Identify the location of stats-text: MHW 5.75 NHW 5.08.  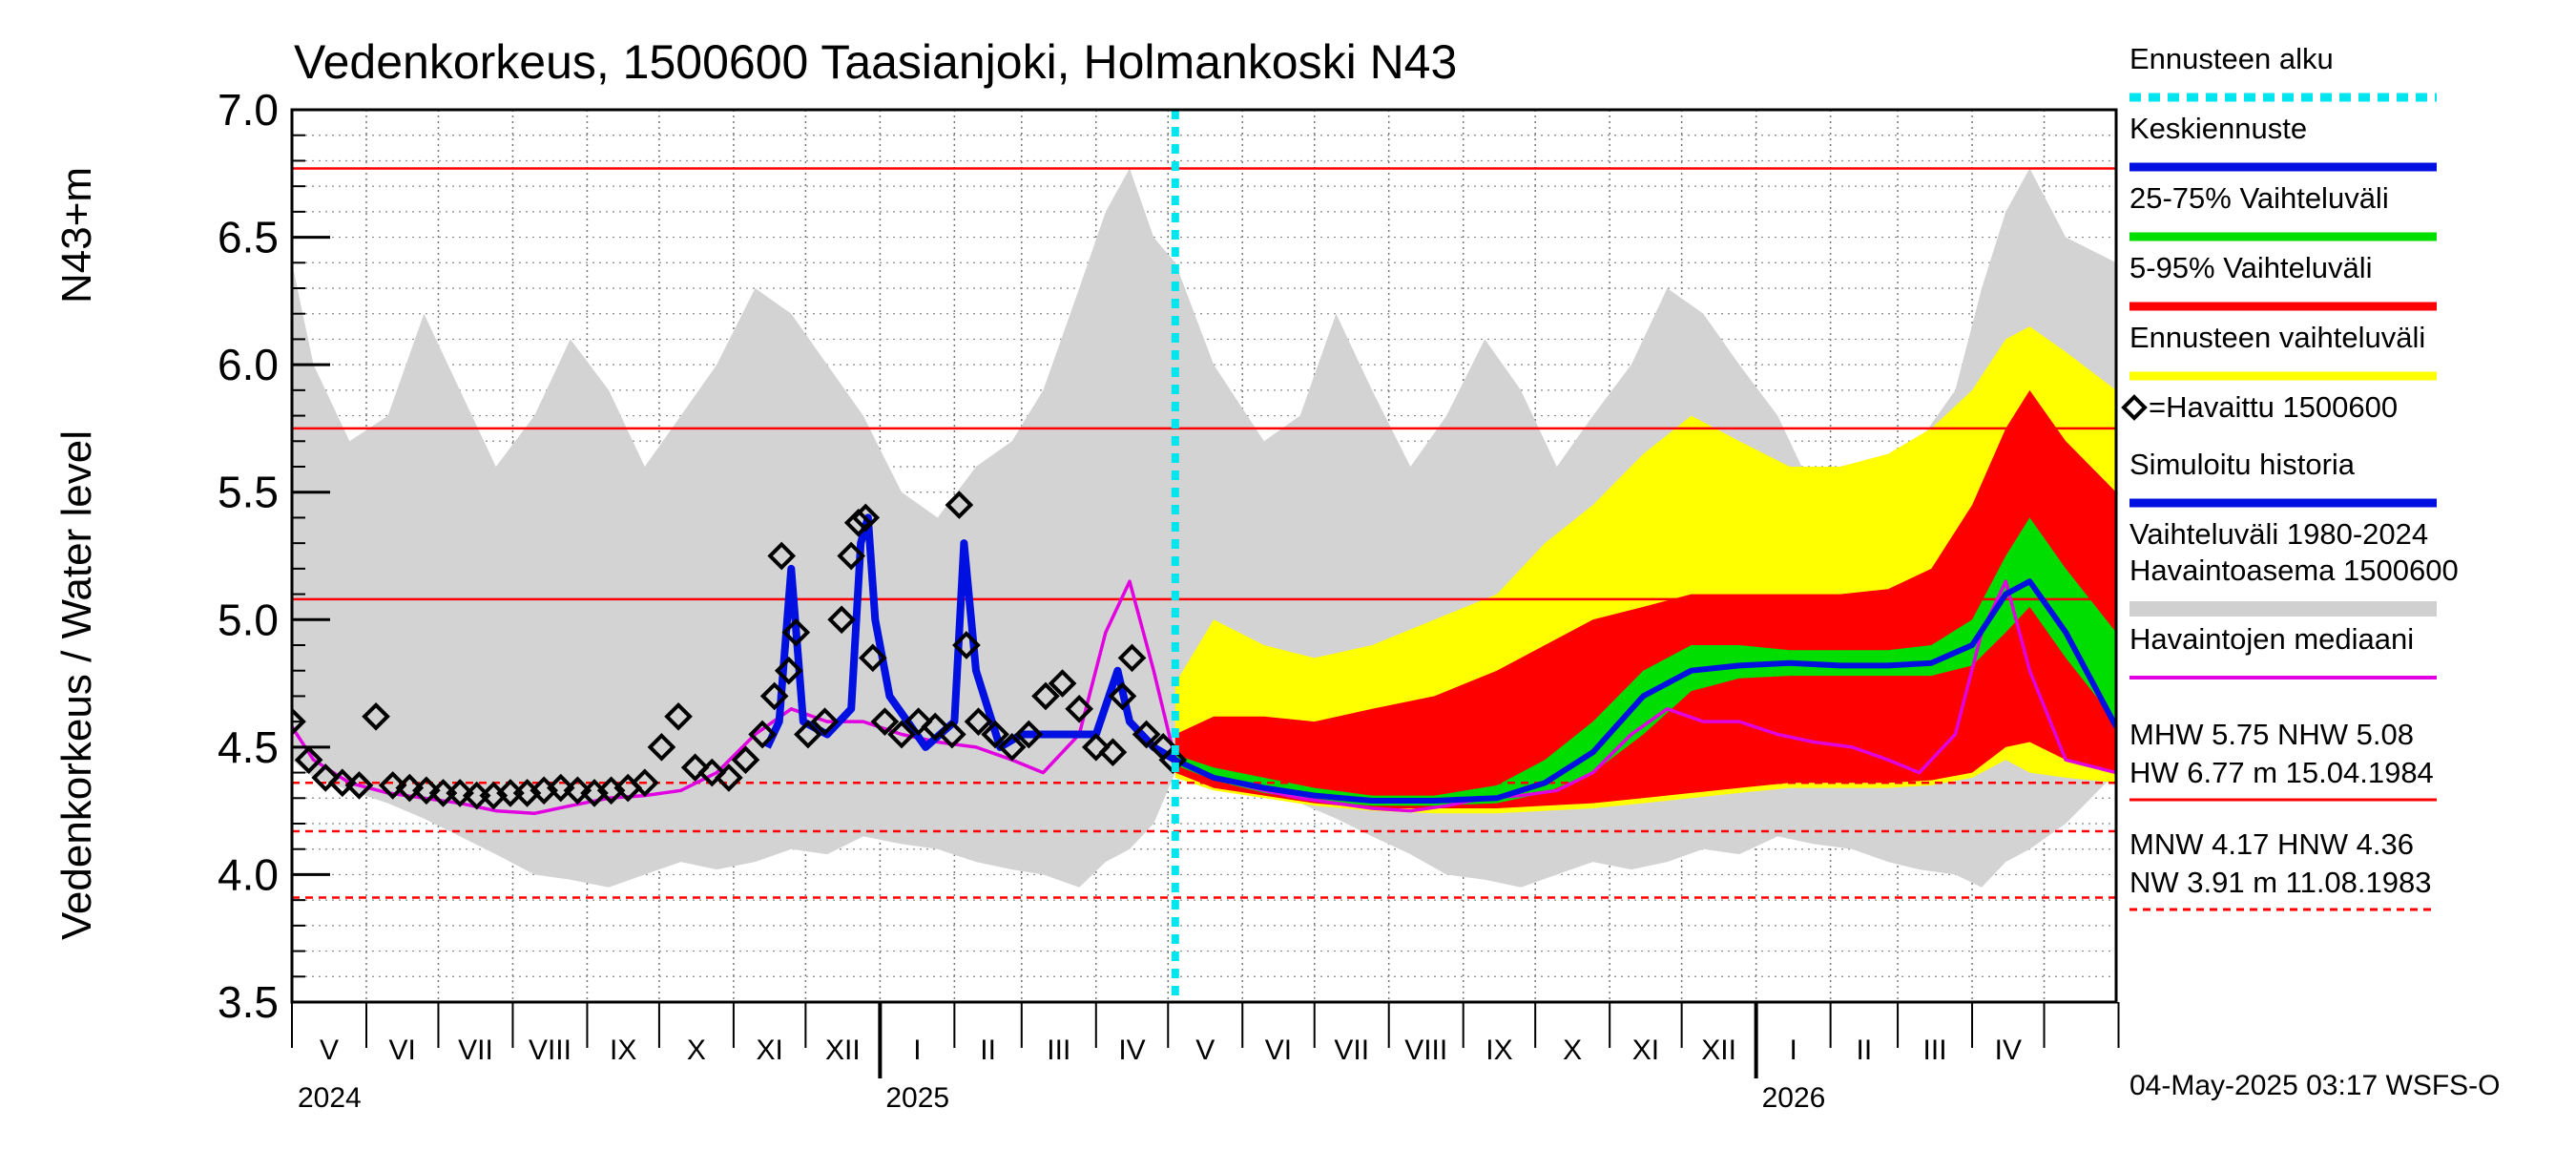
(2271, 734).